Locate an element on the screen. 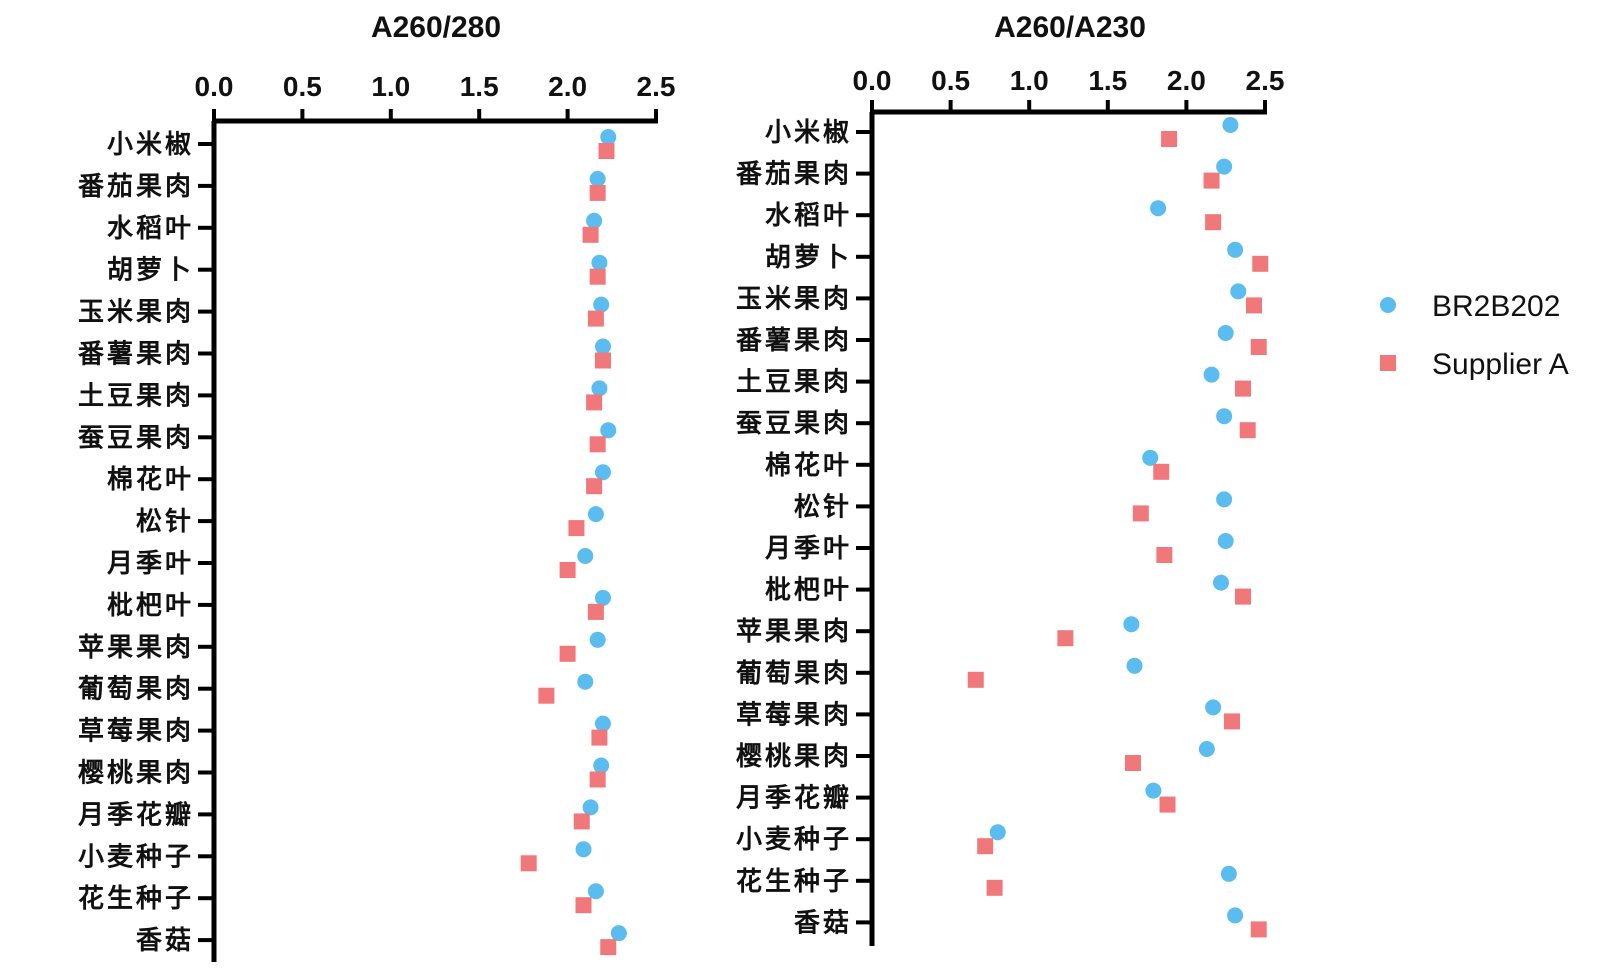 The width and height of the screenshot is (1612, 976). category-label: 苹果果肉 is located at coordinates (794, 632).